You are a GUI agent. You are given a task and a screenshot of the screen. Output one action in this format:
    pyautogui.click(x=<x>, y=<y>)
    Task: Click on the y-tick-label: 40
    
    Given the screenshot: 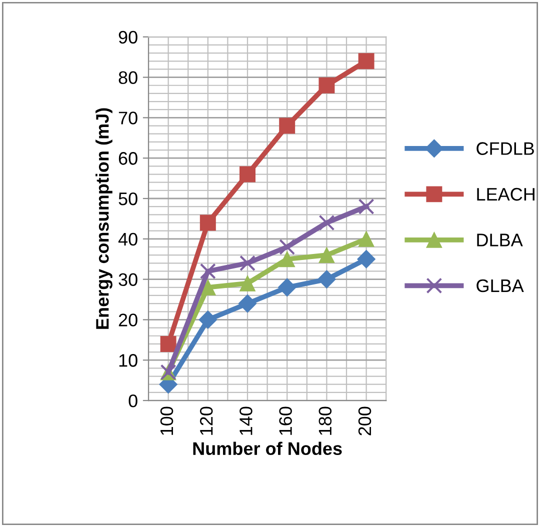 What is the action you would take?
    pyautogui.click(x=128, y=239)
    